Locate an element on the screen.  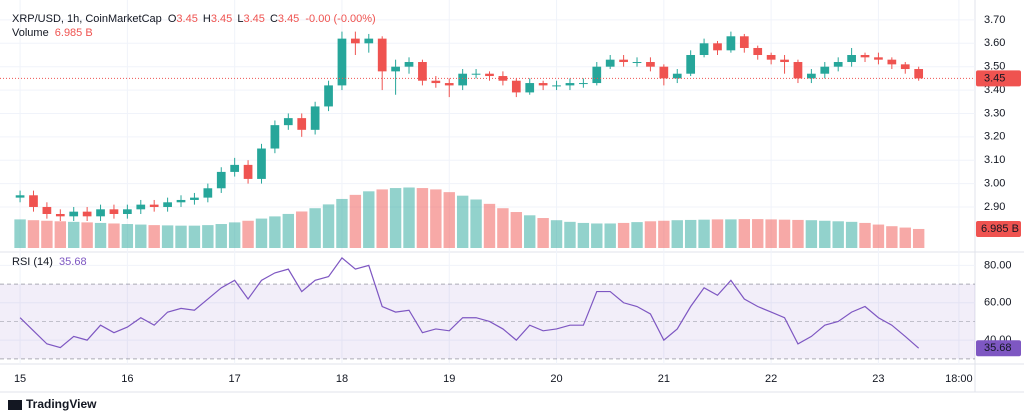
y-tick-label: 3.40 is located at coordinates (994, 90).